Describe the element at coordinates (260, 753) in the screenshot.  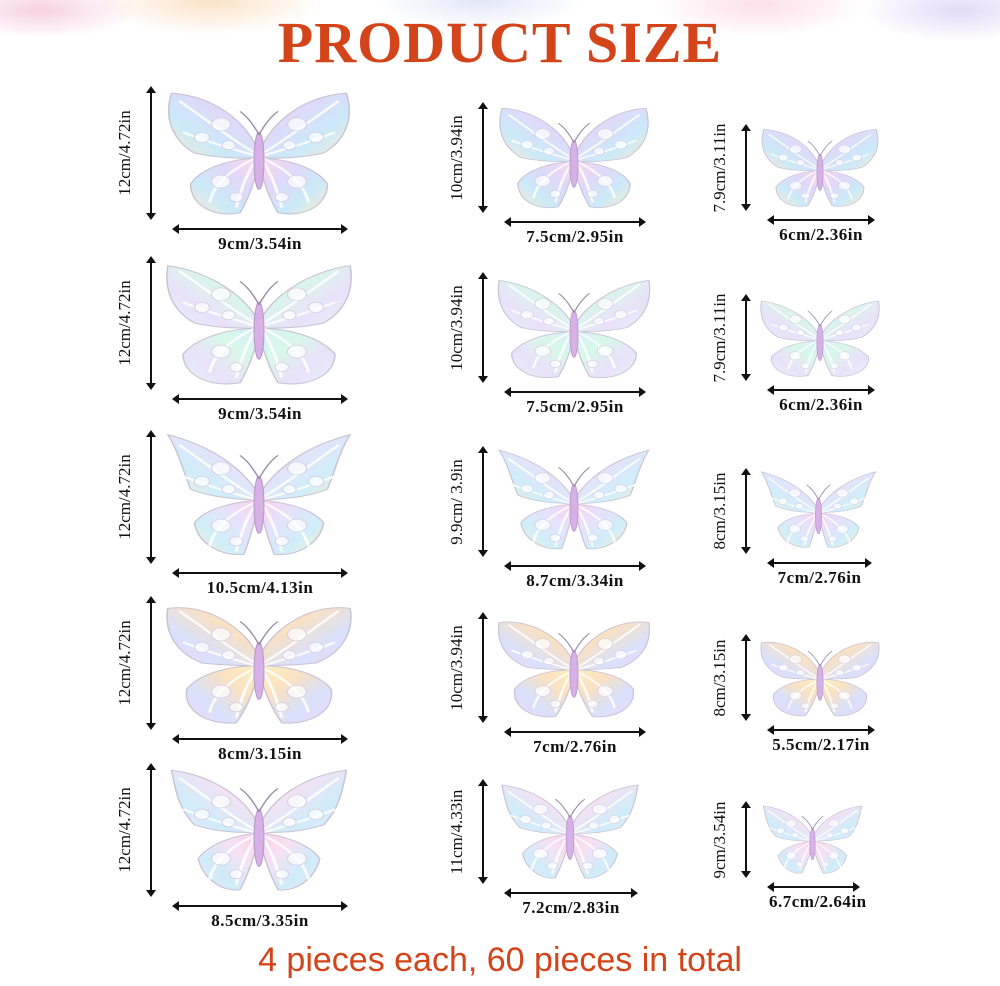
I see `width-label: 8cm/3.15in` at that location.